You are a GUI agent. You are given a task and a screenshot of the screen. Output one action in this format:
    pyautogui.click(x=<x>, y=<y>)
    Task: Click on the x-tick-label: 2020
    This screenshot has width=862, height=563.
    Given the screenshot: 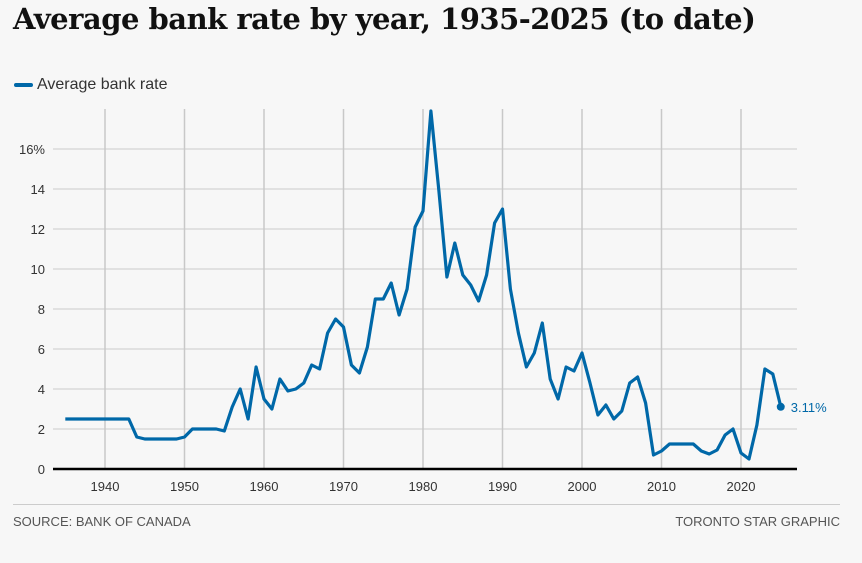 What is the action you would take?
    pyautogui.click(x=741, y=486)
    